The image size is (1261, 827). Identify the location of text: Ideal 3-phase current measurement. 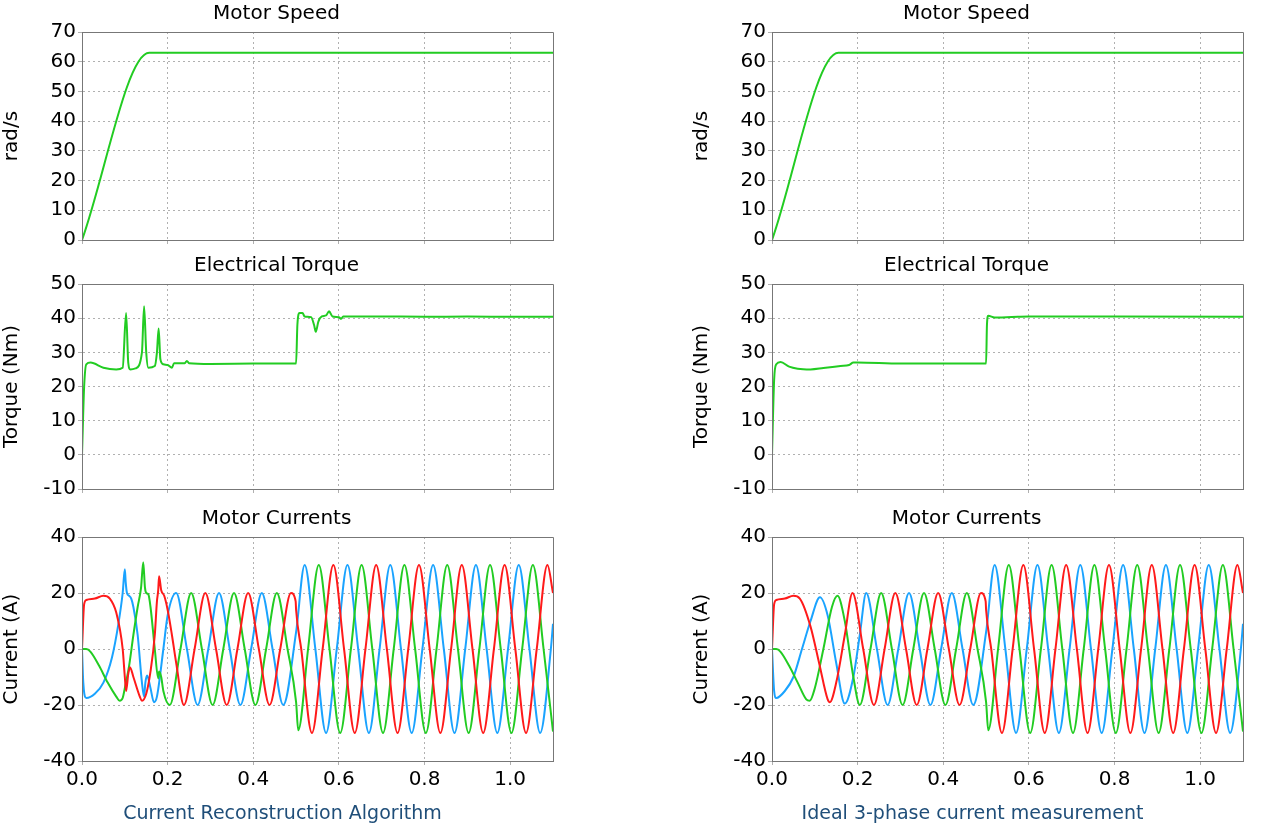
(972, 812).